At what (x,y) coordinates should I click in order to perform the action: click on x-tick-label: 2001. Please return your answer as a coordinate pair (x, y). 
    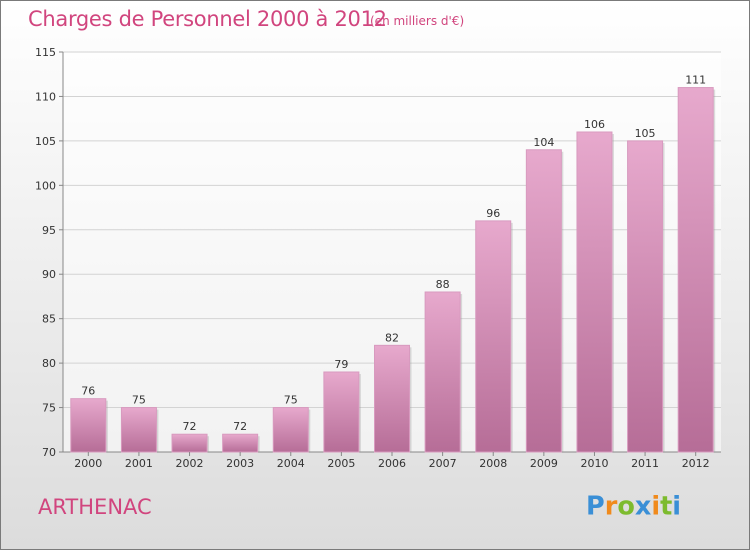
    Looking at the image, I should click on (139, 463).